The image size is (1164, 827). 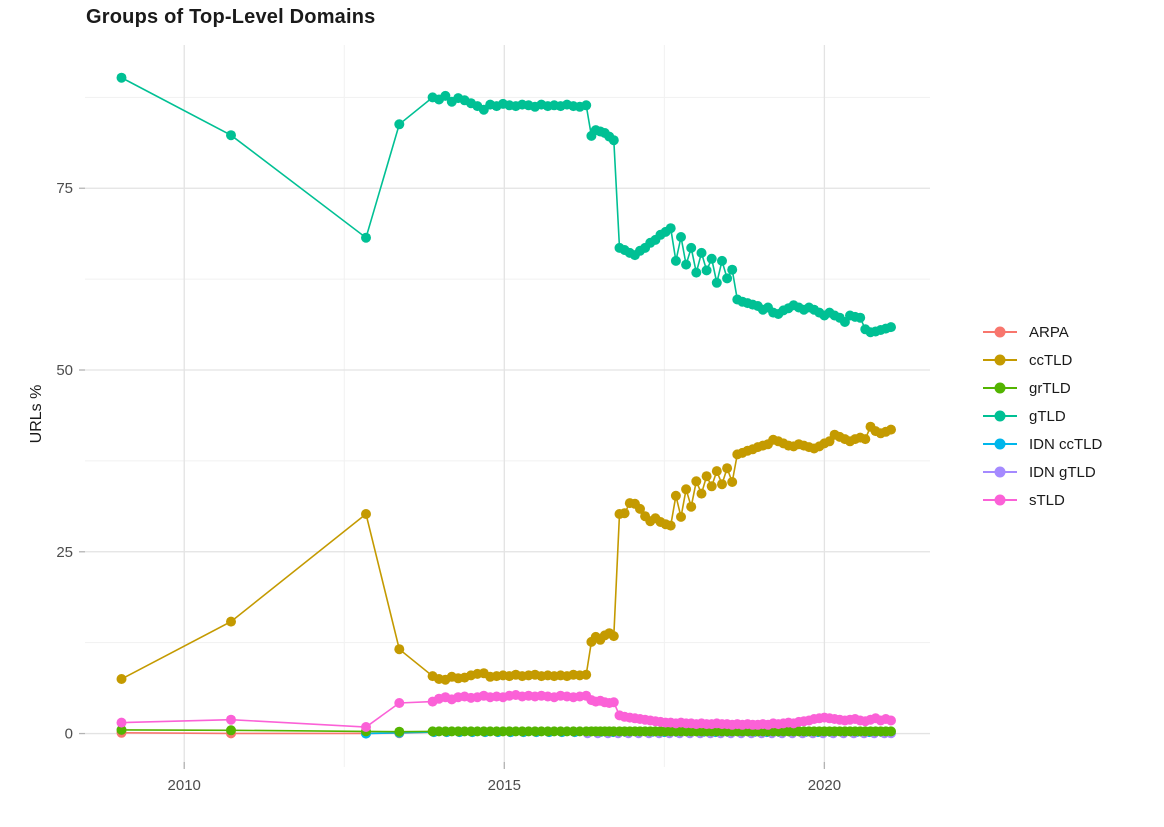 I want to click on legend-item-ARPA: ARPA, so click(x=1042, y=332).